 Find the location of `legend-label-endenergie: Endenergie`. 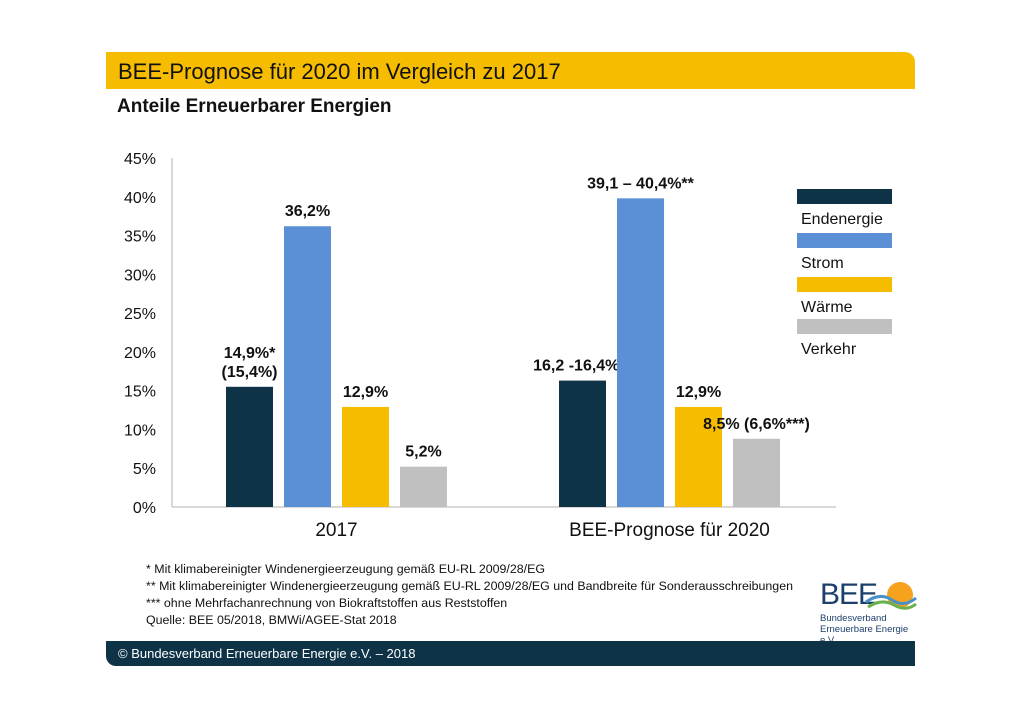

legend-label-endenergie: Endenergie is located at coordinates (842, 219).